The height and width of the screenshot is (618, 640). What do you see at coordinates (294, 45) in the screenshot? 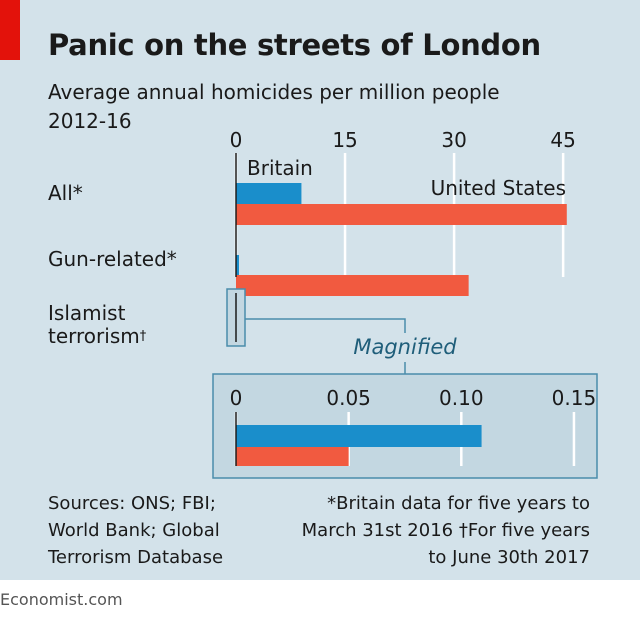
I see `chart-title: Panic on the streets of London` at bounding box center [294, 45].